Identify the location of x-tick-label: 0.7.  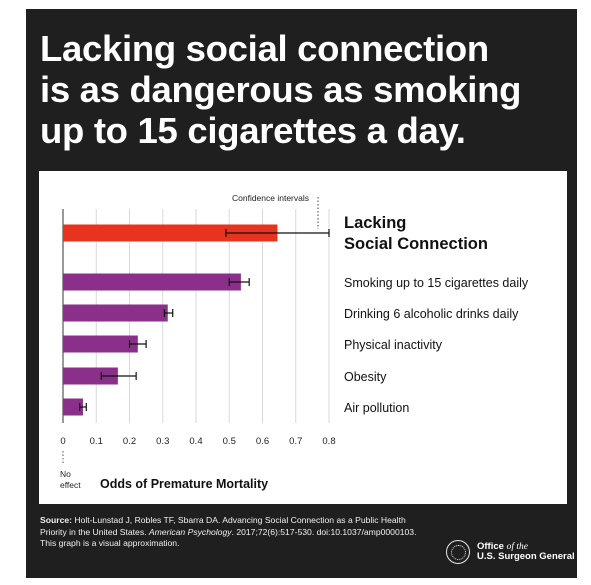
(295, 441).